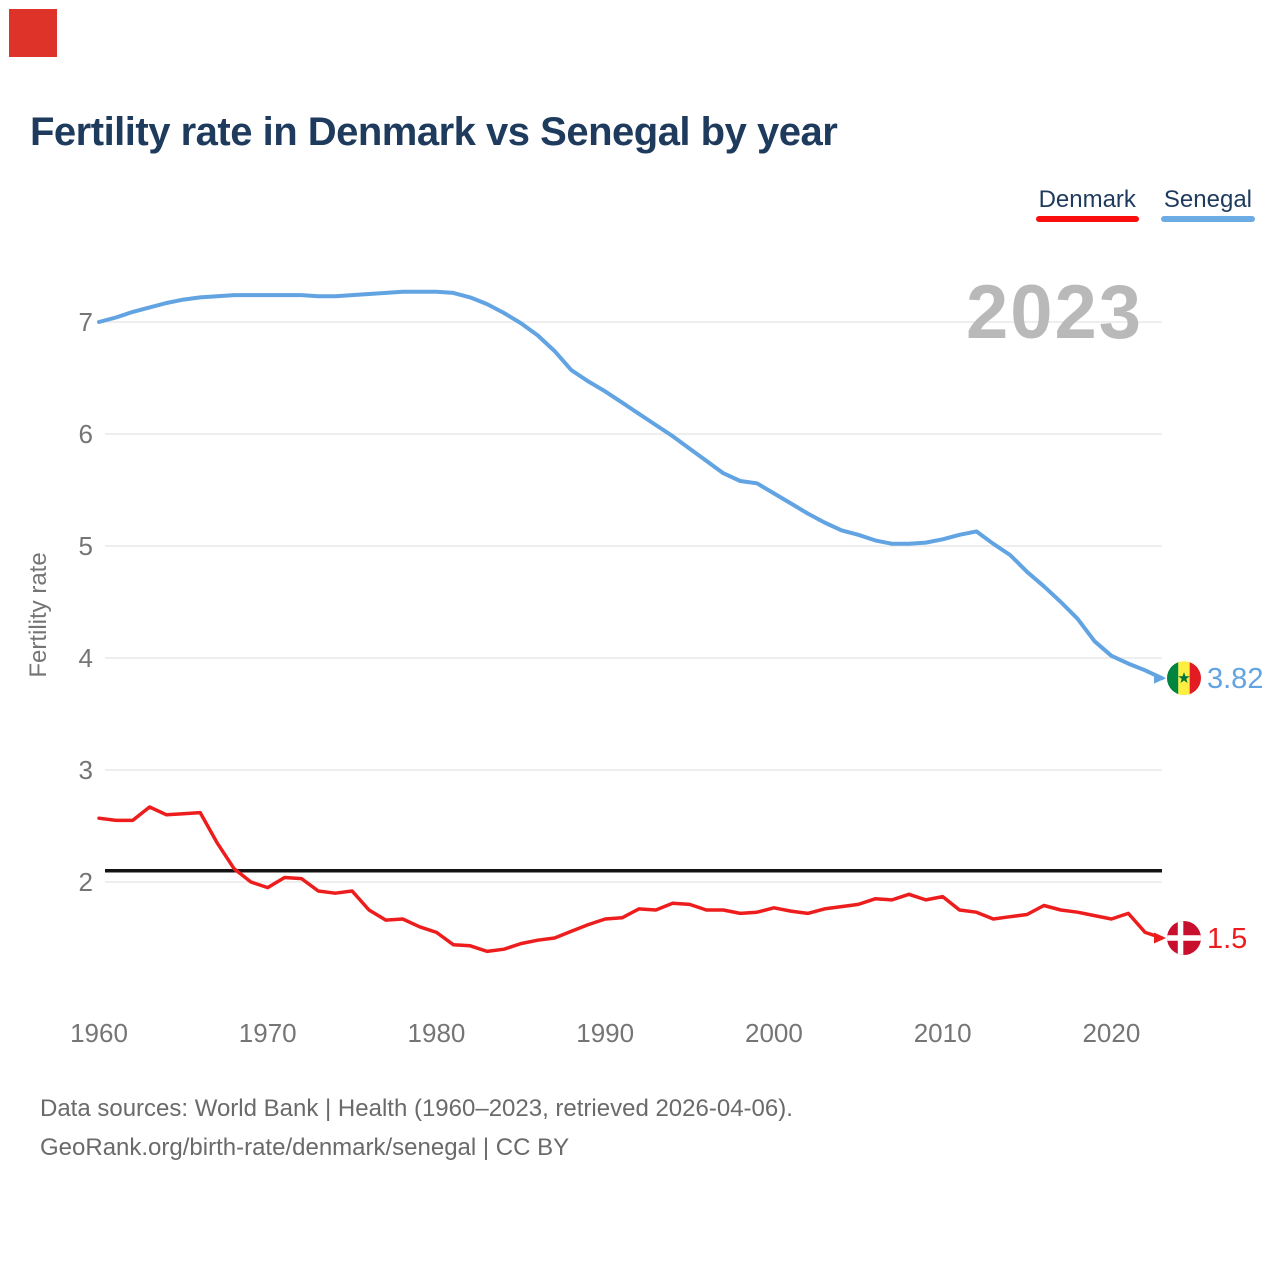 Image resolution: width=1280 pixels, height=1280 pixels. What do you see at coordinates (86, 434) in the screenshot?
I see `y-axis-tick-label: 6` at bounding box center [86, 434].